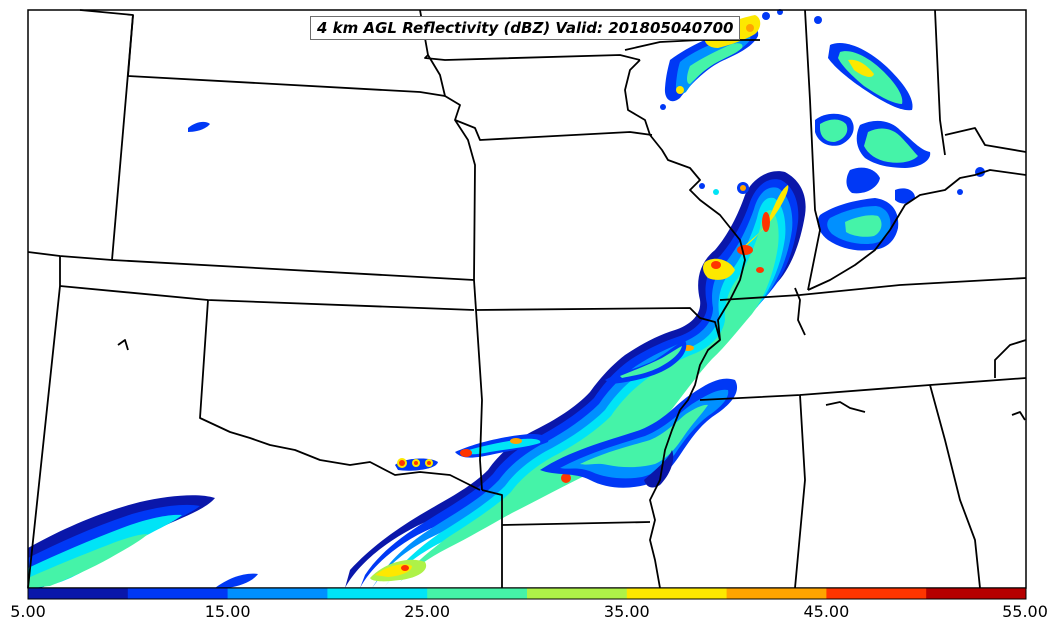  Describe the element at coordinates (639, 433) in the screenshot. I see `echo-south-band` at that location.